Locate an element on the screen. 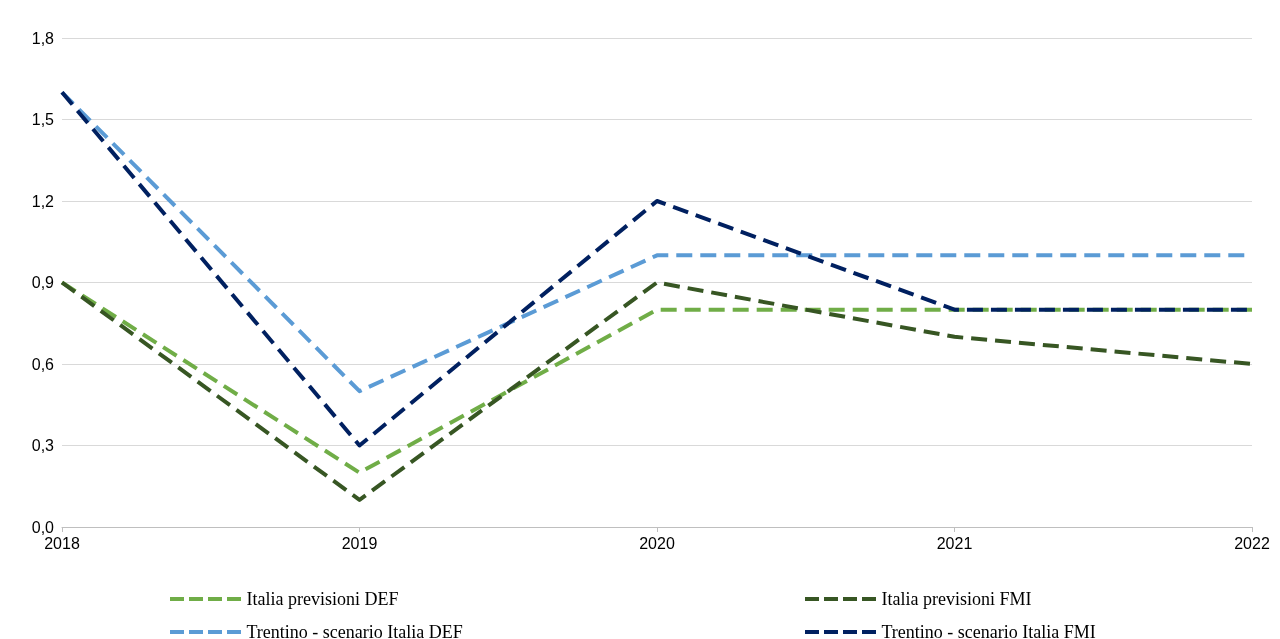 Image resolution: width=1280 pixels, height=639 pixels. y-tick-label: 0,6 is located at coordinates (43, 364).